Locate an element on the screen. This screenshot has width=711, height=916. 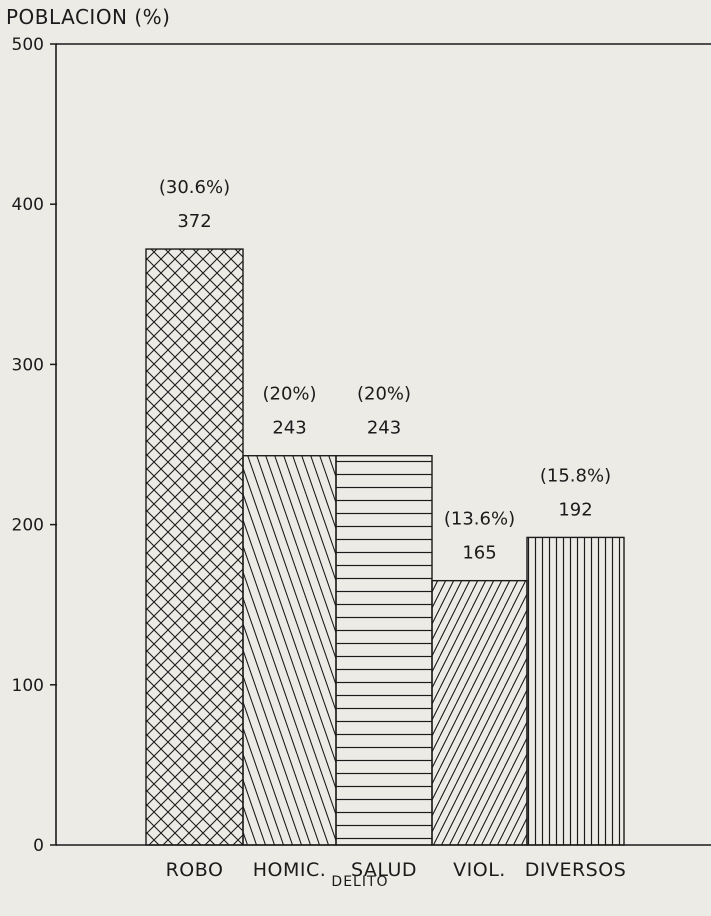
value-label: 192 is located at coordinates (575, 509).